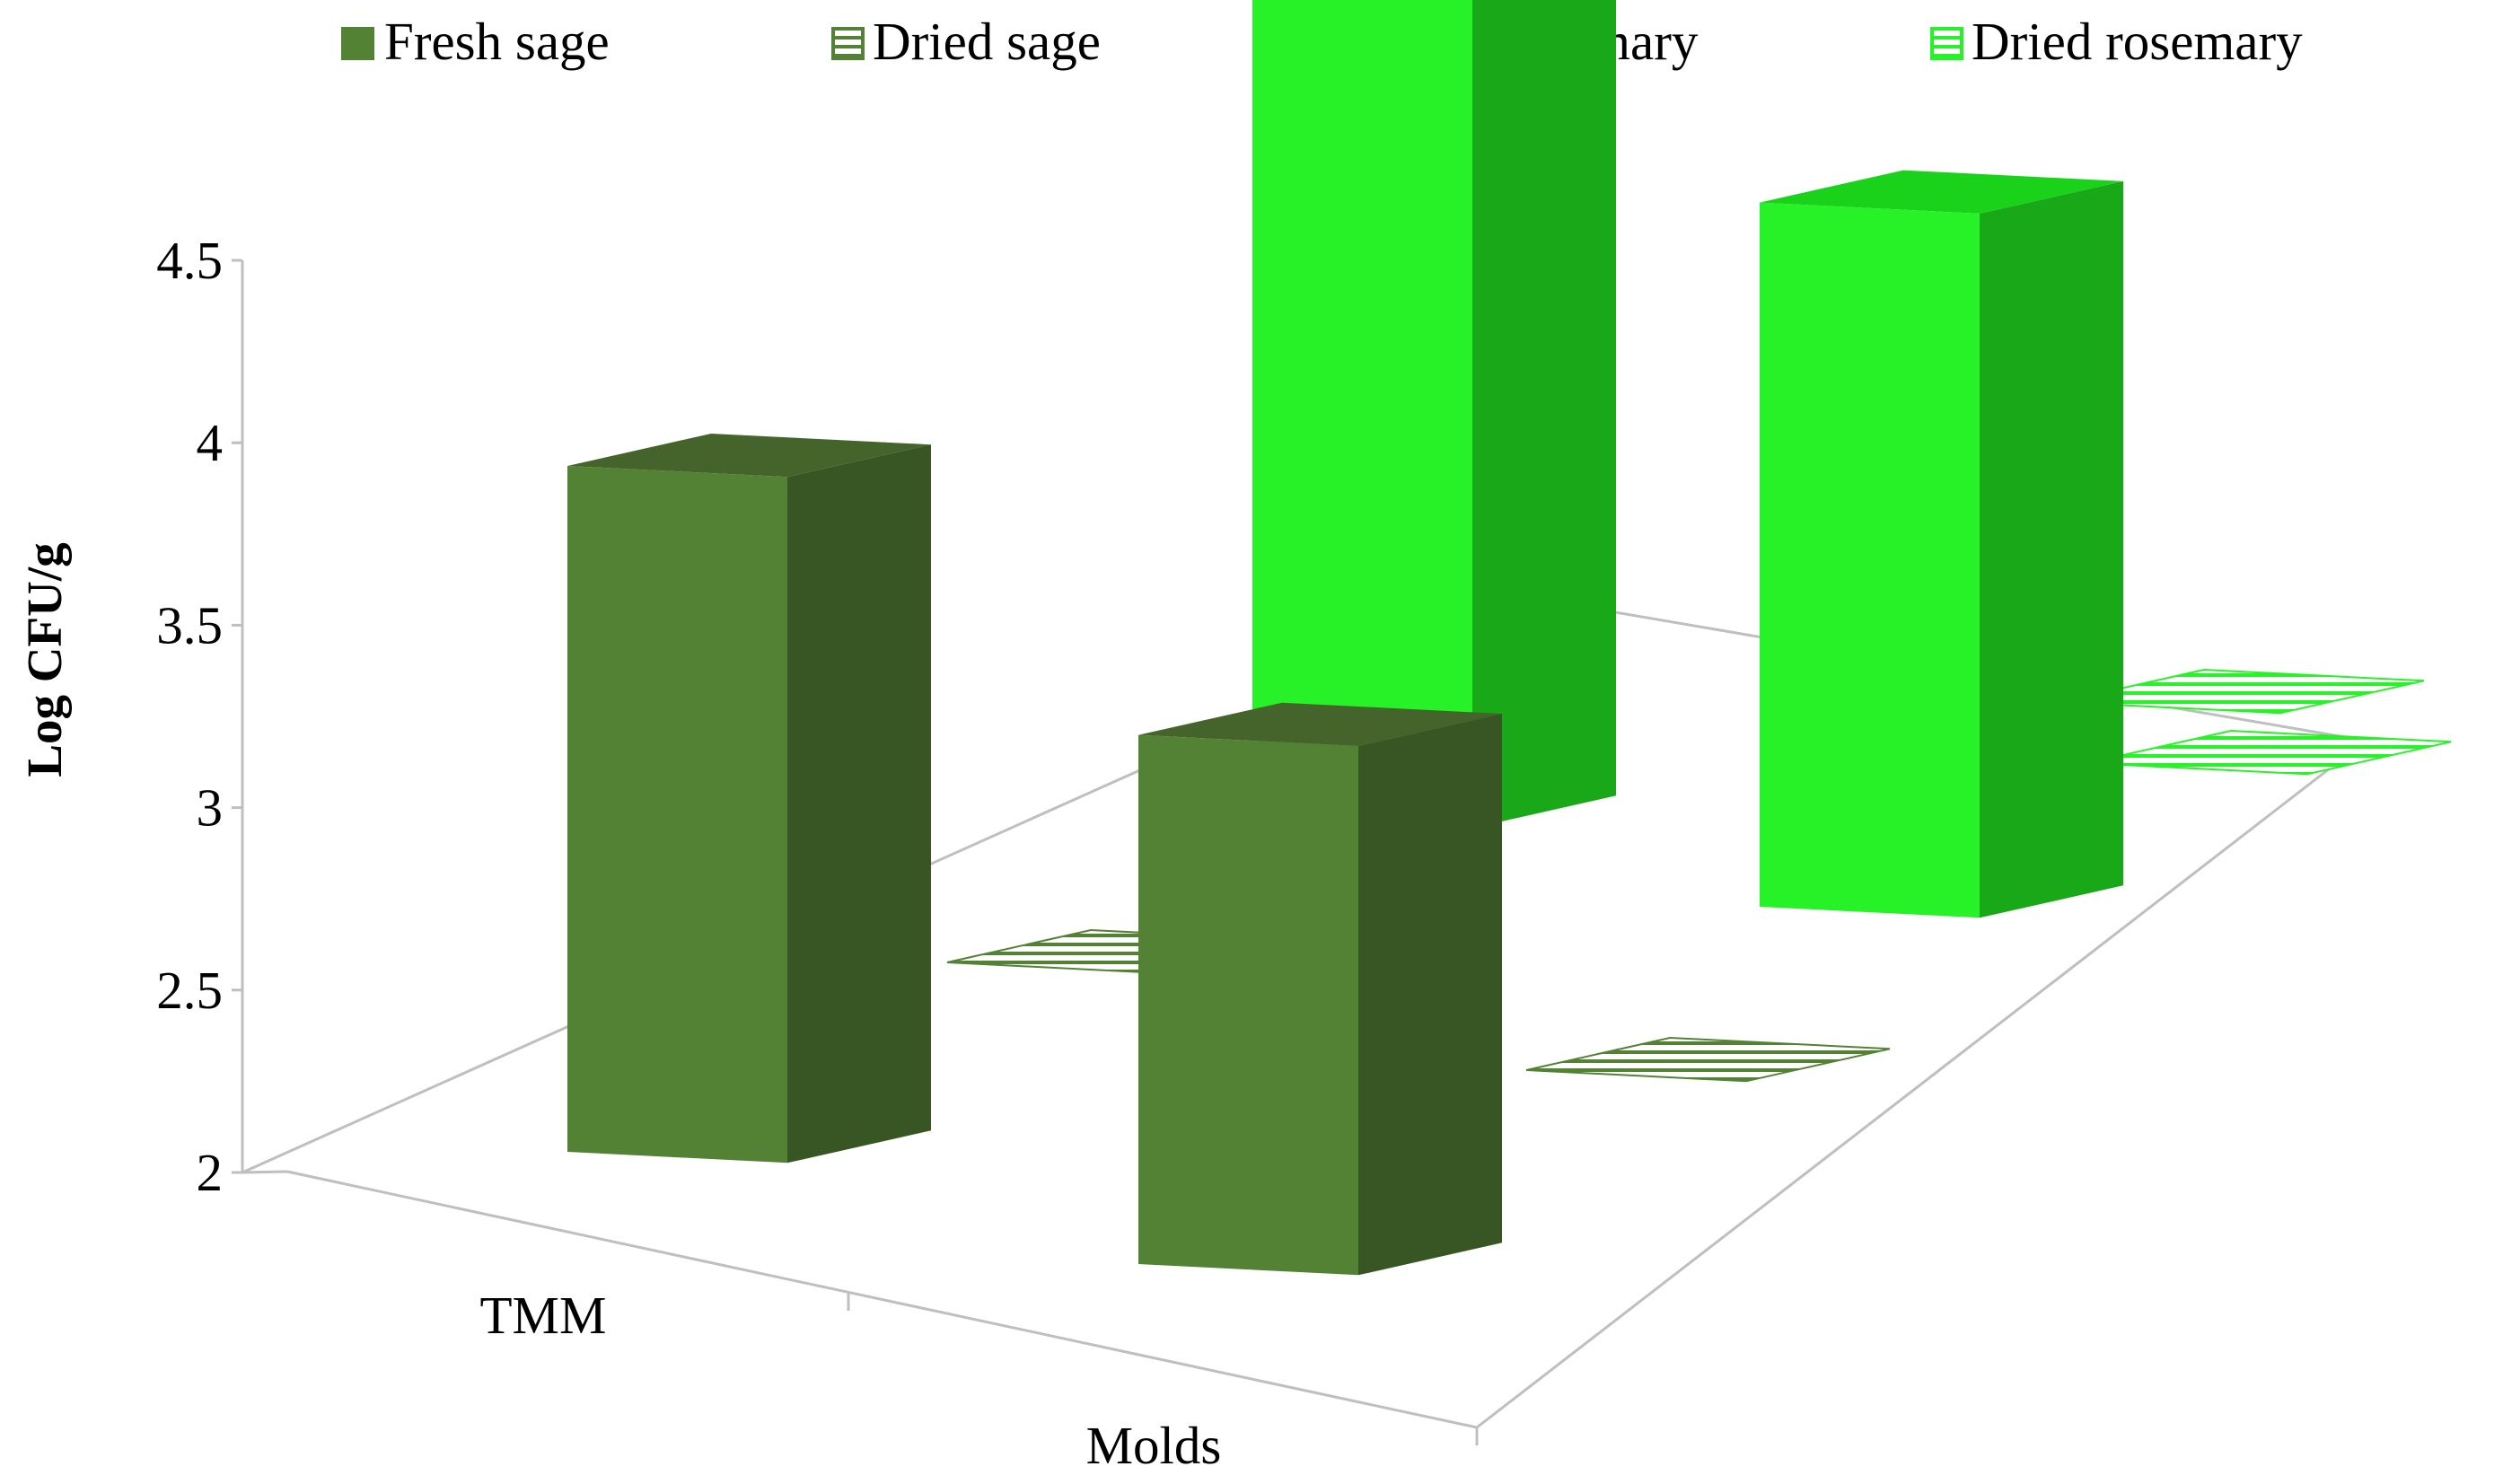  I want to click on bar-fresh-rosemary-molds, so click(1942, 544).